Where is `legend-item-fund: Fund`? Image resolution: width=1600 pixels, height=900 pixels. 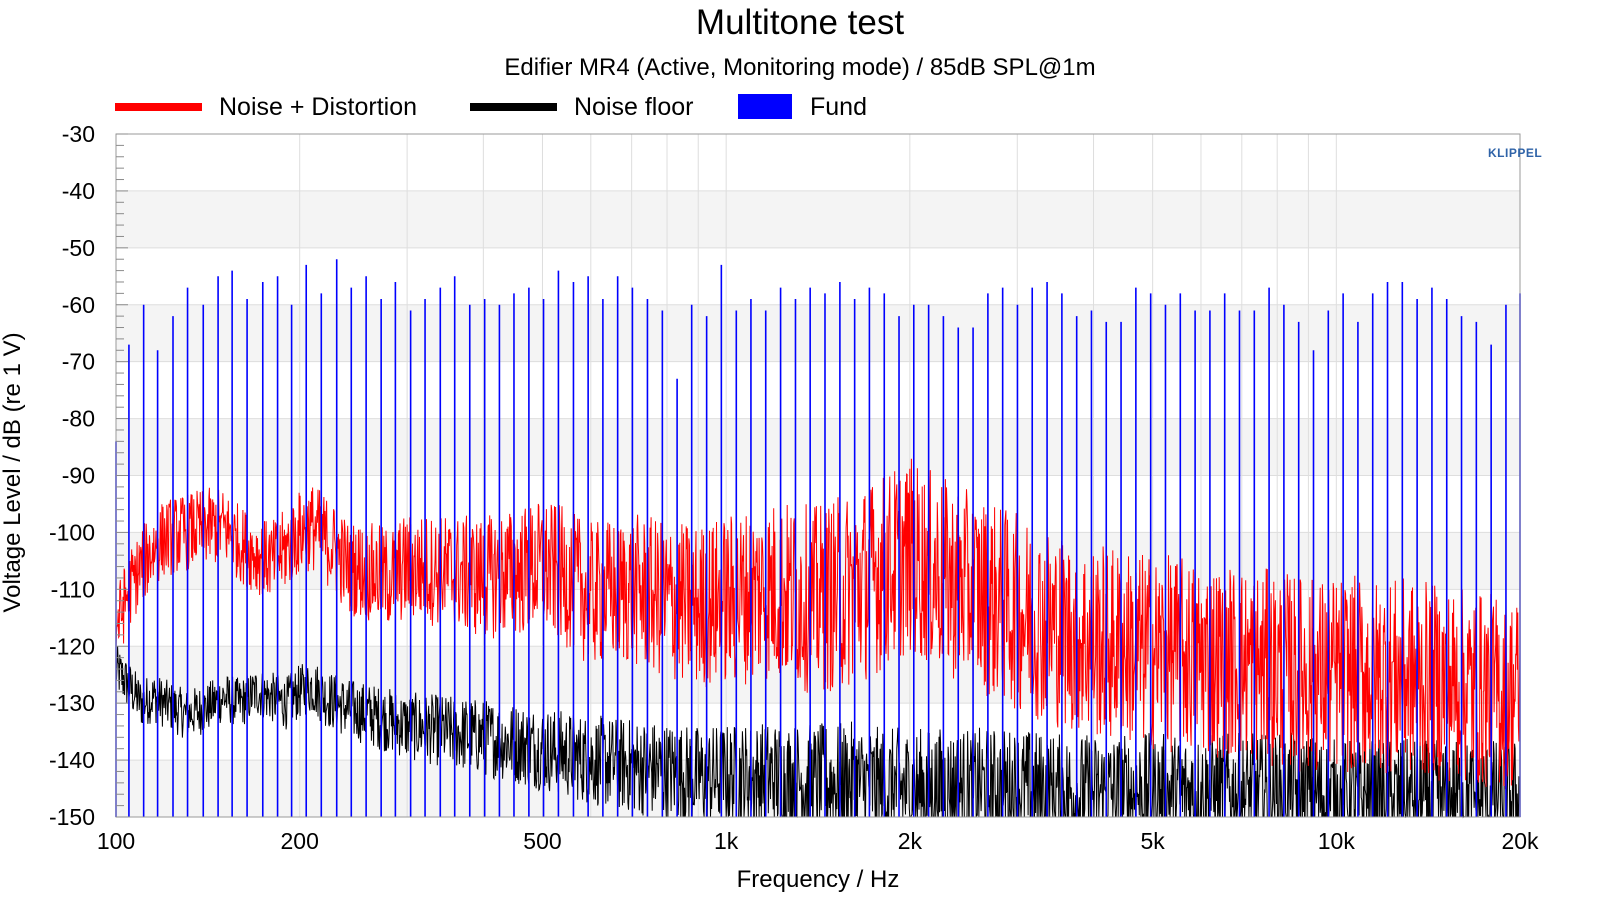 legend-item-fund: Fund is located at coordinates (818, 107).